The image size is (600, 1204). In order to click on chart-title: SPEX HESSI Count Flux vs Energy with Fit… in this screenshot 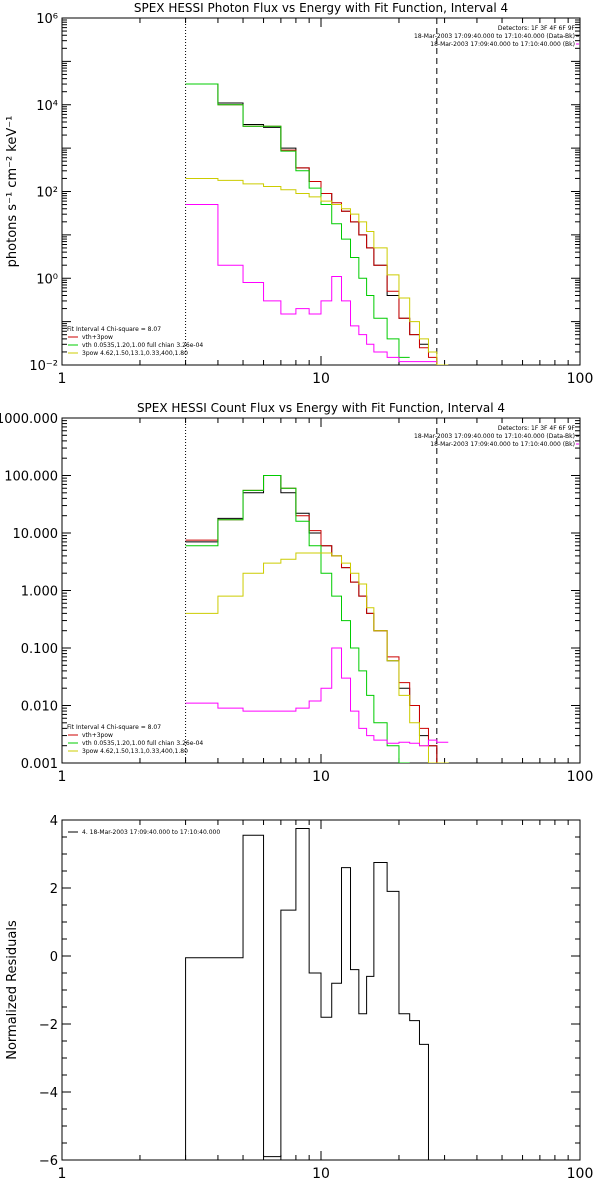, I will do `click(321, 408)`.